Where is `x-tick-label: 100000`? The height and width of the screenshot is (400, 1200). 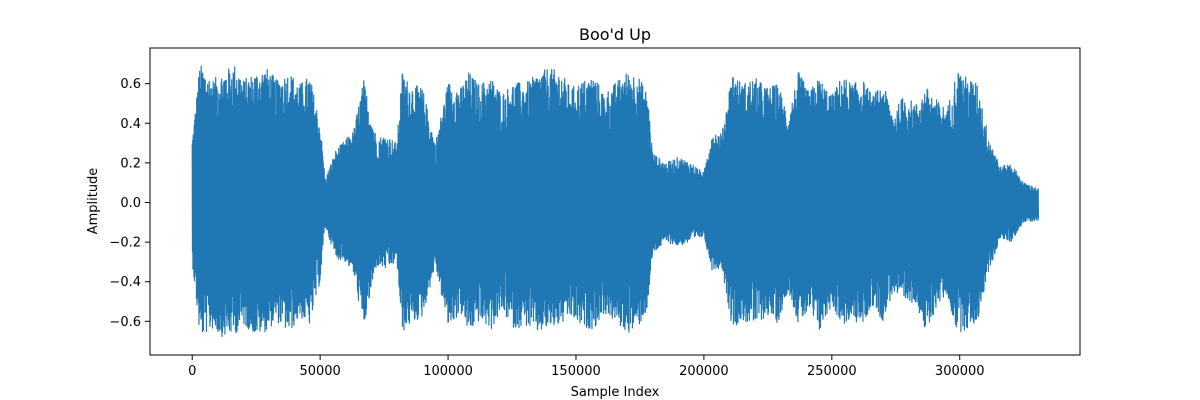 x-tick-label: 100000 is located at coordinates (448, 371).